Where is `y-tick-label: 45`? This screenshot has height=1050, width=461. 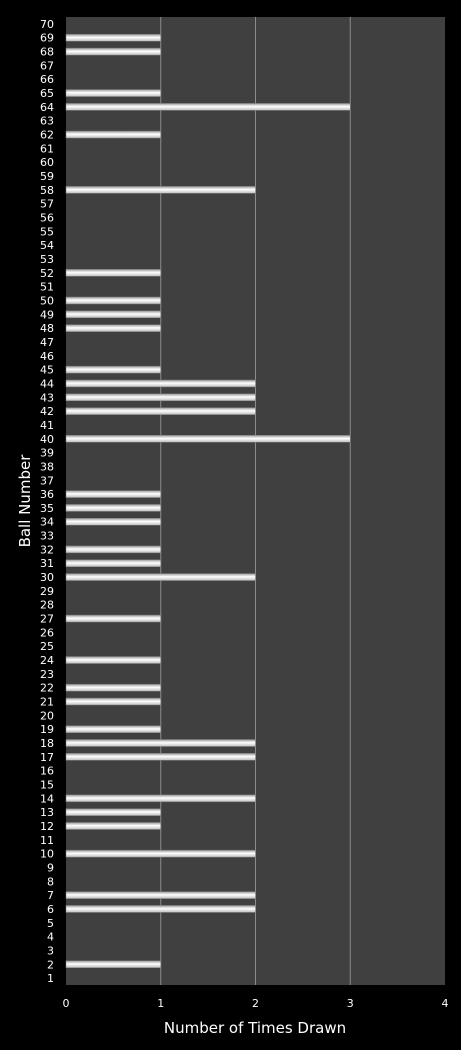 y-tick-label: 45 is located at coordinates (47, 370).